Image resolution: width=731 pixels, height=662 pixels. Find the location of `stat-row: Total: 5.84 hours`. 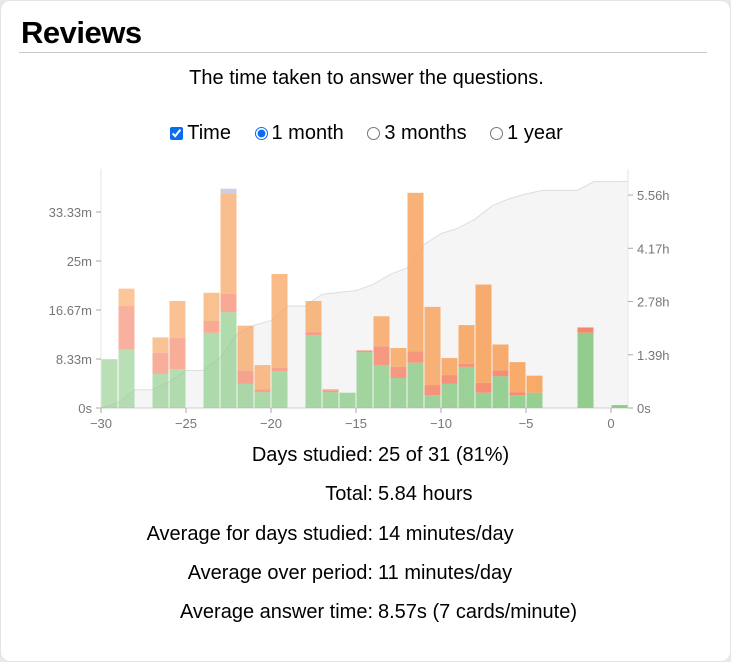

stat-row: Total: 5.84 hours is located at coordinates (366, 502).